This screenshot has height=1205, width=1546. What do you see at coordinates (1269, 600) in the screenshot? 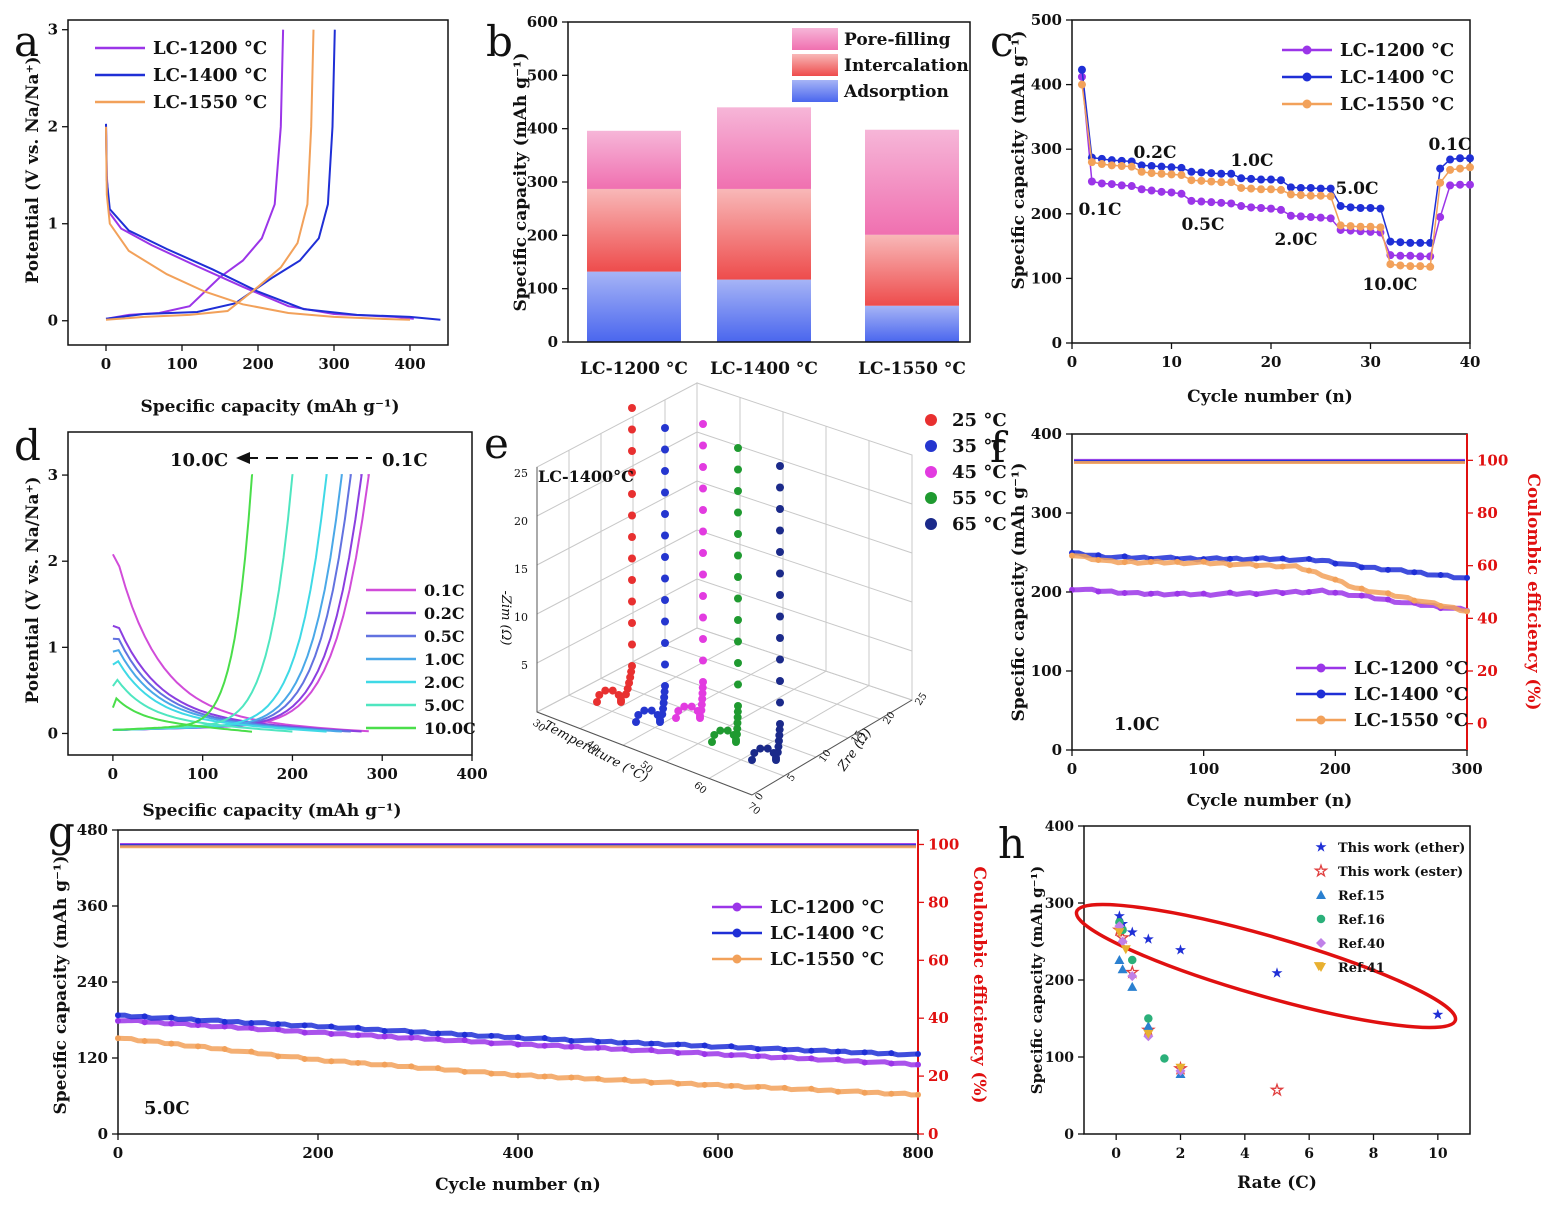
I see `capacity-series-line` at bounding box center [1269, 600].